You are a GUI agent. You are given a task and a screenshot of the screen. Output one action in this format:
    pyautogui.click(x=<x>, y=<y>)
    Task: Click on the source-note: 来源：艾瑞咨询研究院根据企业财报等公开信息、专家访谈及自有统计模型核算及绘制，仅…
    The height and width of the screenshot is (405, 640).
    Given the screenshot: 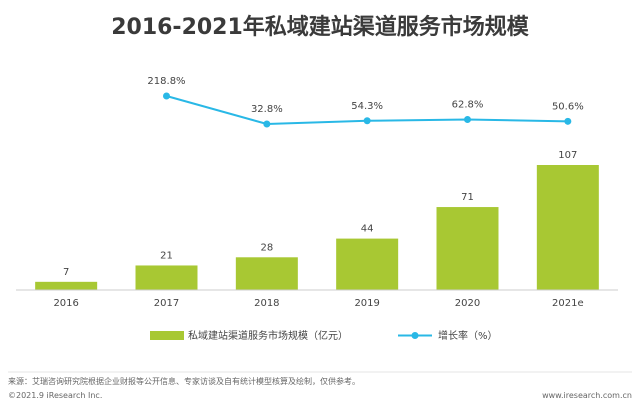 What is the action you would take?
    pyautogui.click(x=184, y=381)
    